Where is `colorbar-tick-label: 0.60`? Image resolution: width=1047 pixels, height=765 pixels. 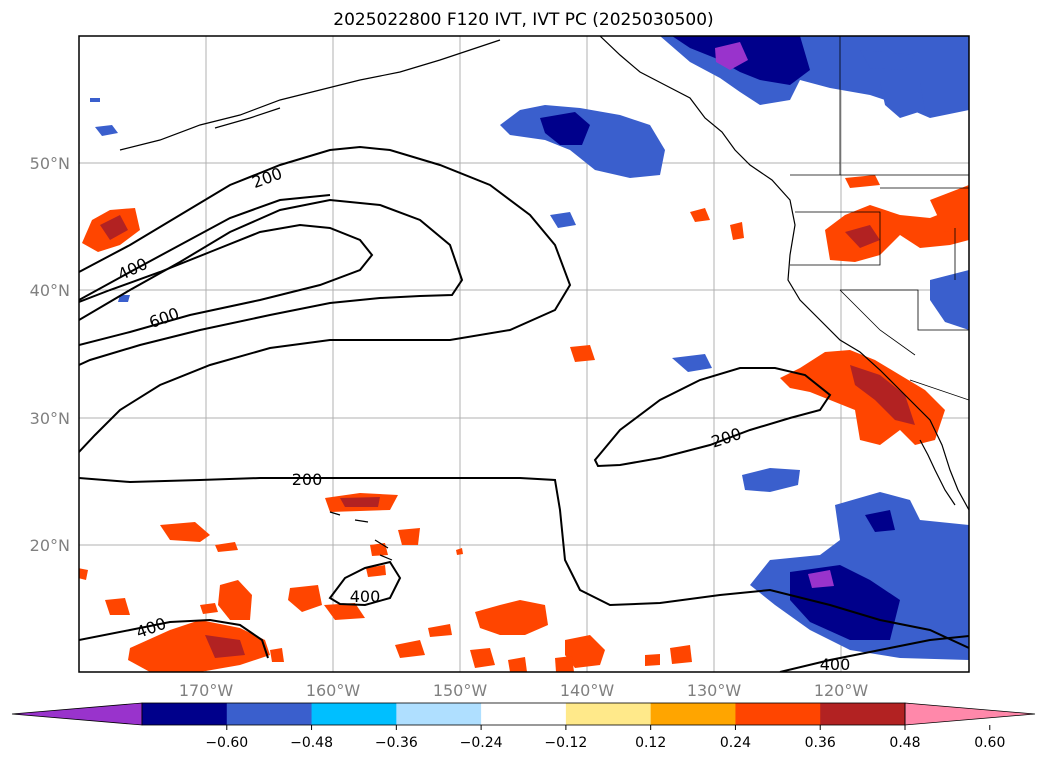
colorbar-tick-label: 0.60 is located at coordinates (989, 743).